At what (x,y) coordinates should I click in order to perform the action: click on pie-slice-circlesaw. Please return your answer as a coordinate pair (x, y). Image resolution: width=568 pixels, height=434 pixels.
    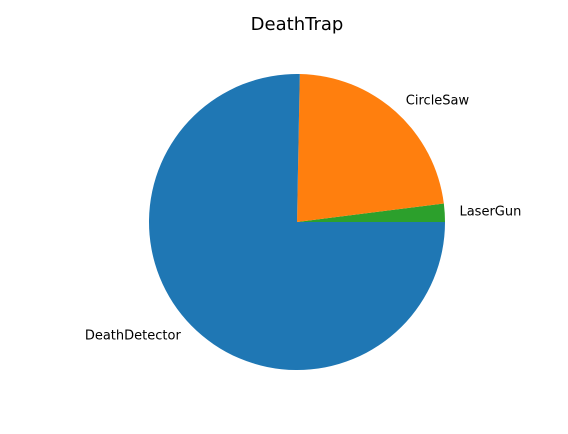
    Looking at the image, I should click on (370, 148).